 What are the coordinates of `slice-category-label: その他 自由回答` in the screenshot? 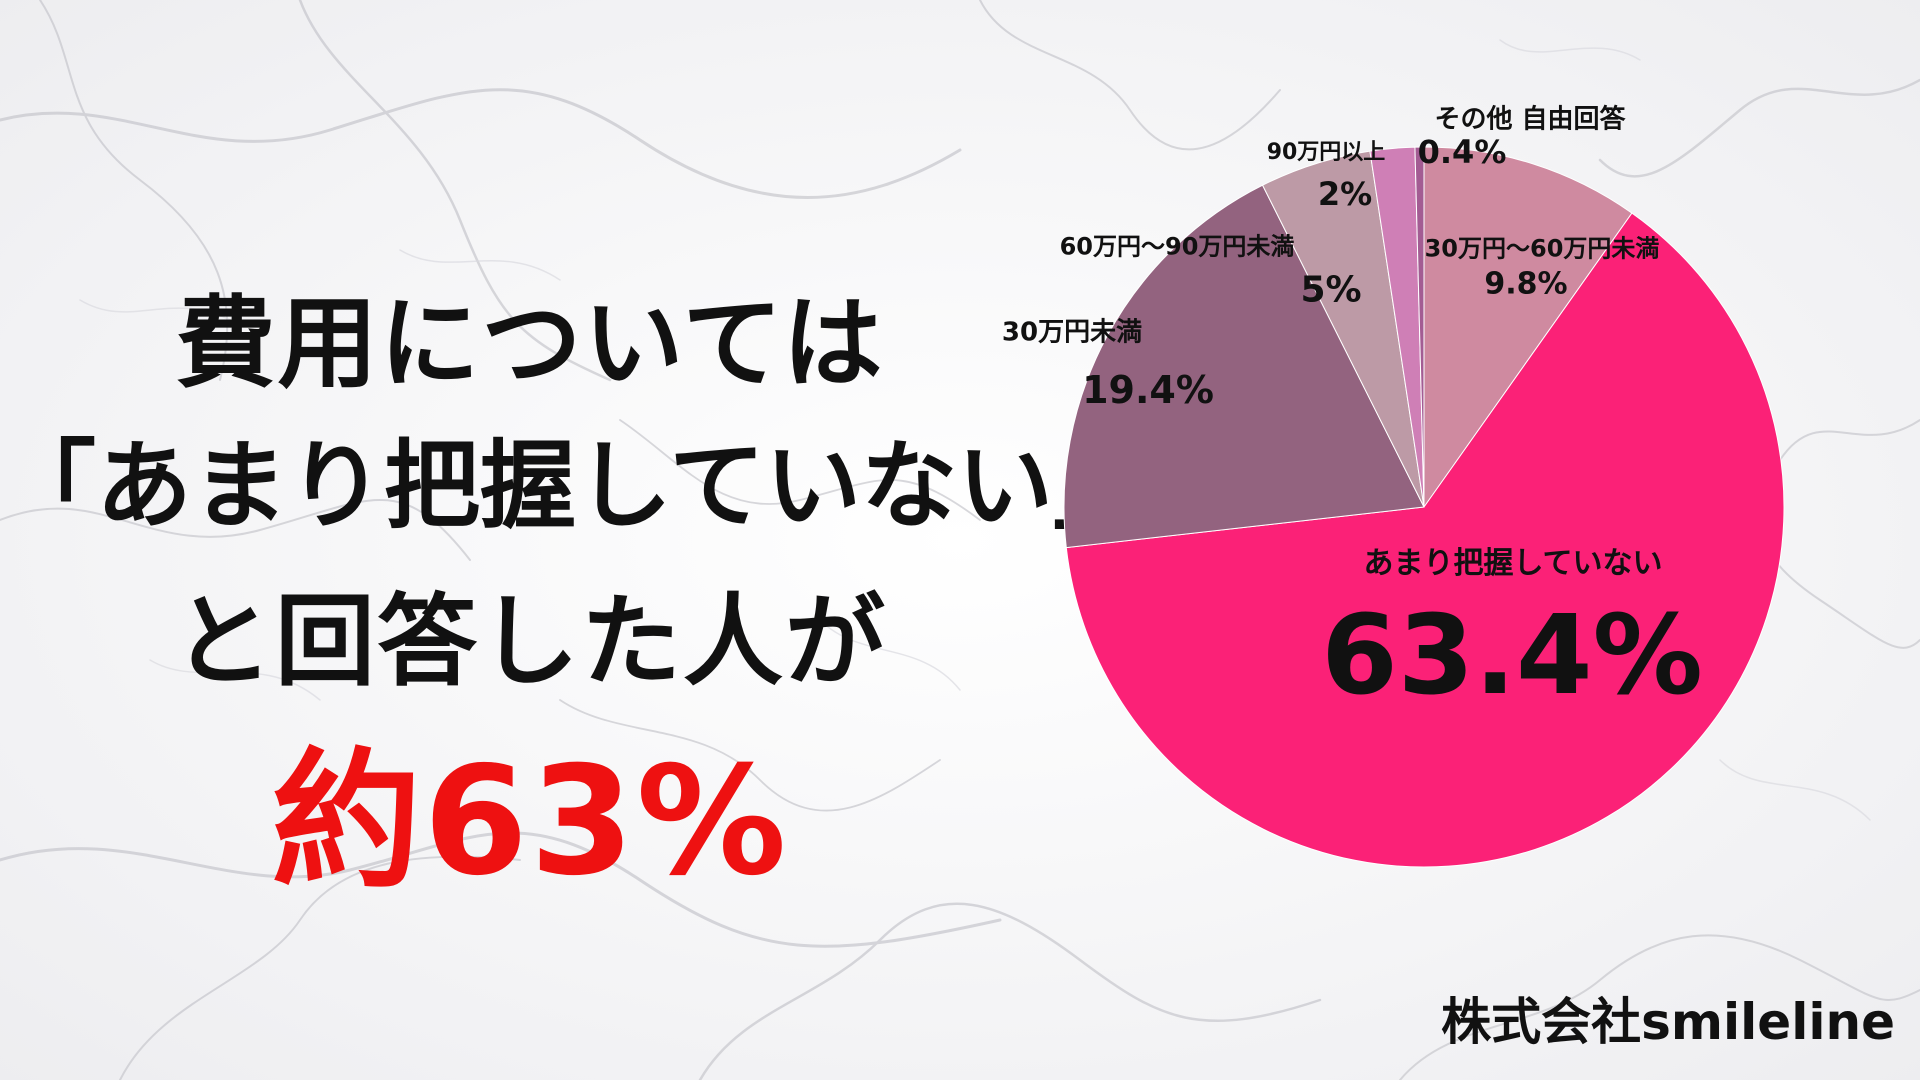 It's located at (1530, 119).